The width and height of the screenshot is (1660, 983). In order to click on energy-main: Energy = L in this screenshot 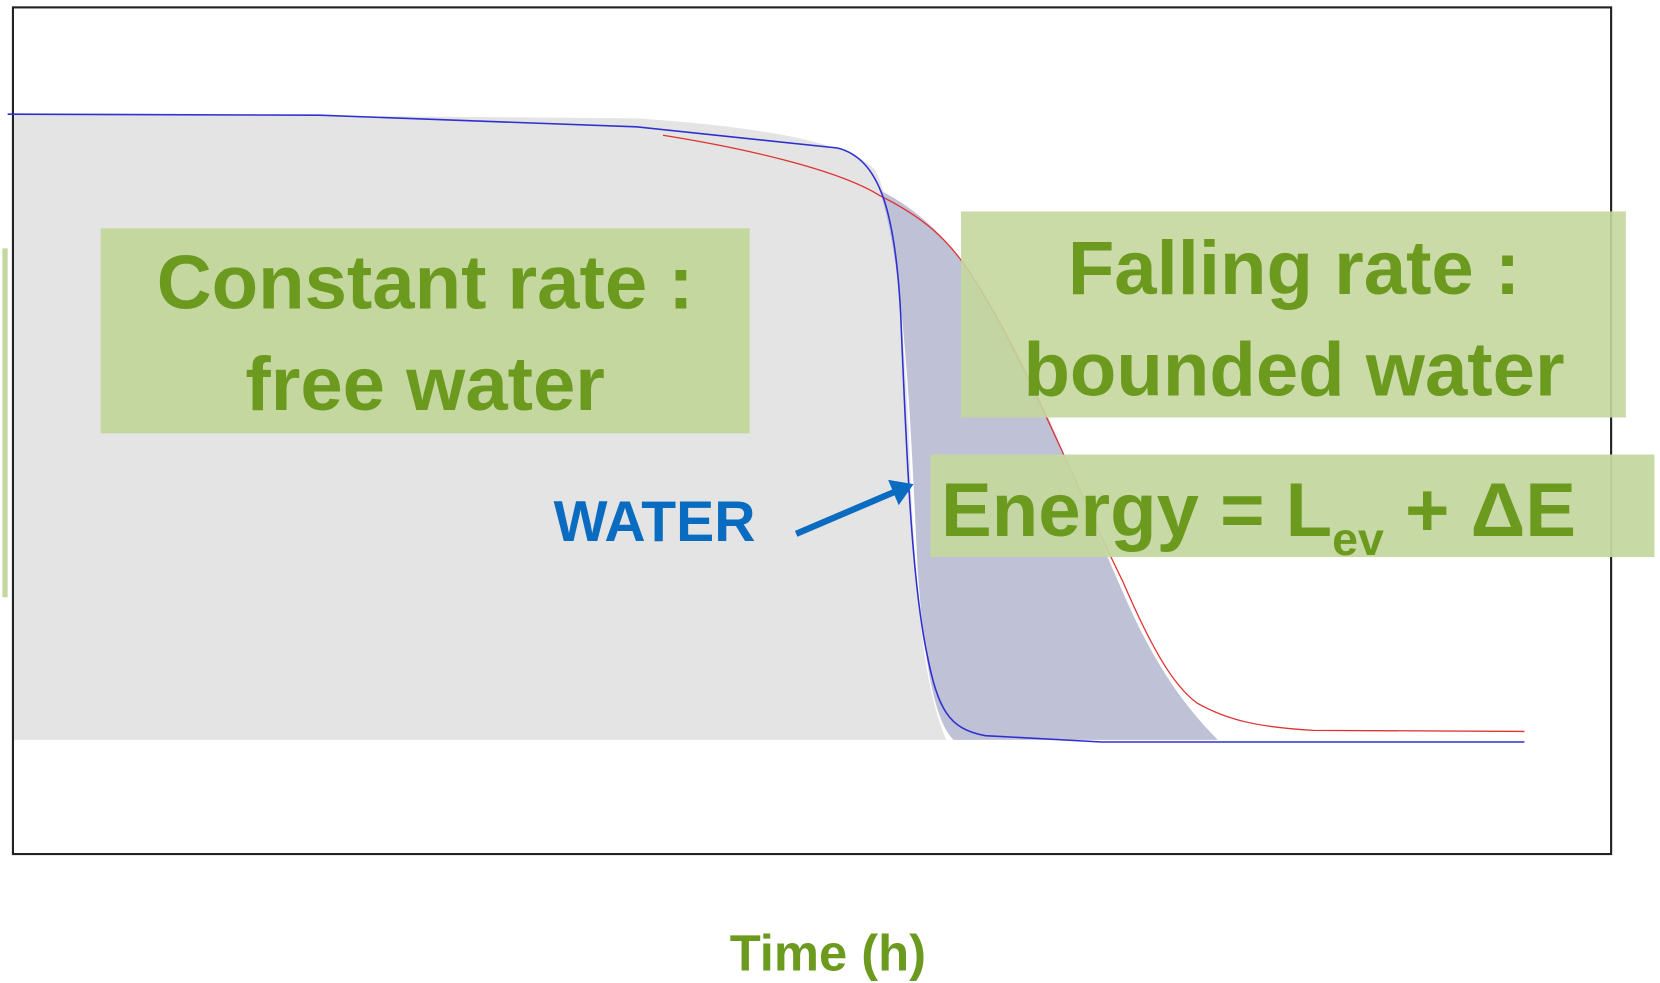, I will do `click(1136, 510)`.